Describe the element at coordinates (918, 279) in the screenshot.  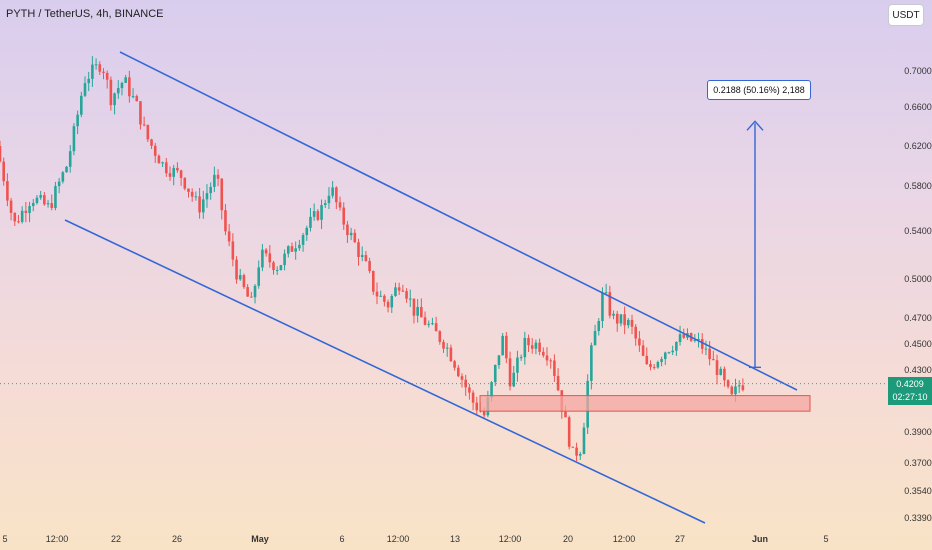
I see `y-tick-label: 0.5000` at that location.